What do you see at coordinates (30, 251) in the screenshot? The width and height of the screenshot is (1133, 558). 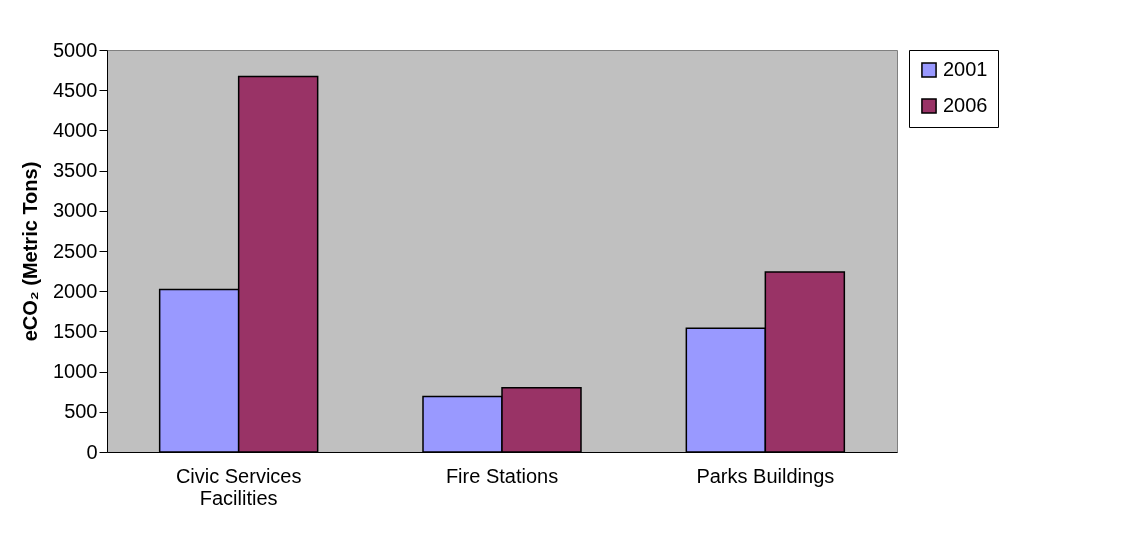 I see `y-axis-title: eCO₂ (Metric Tons)` at bounding box center [30, 251].